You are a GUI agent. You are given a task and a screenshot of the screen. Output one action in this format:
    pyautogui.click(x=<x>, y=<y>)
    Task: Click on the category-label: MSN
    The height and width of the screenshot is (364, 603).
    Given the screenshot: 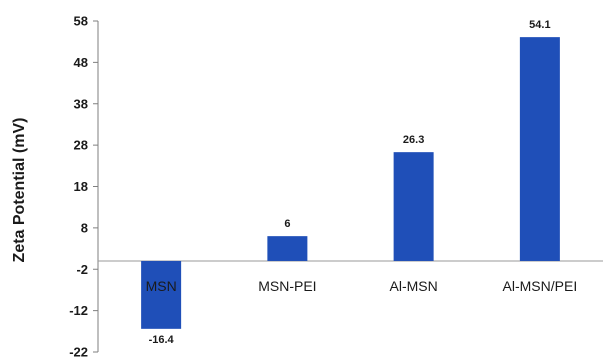 What is the action you would take?
    pyautogui.click(x=161, y=286)
    